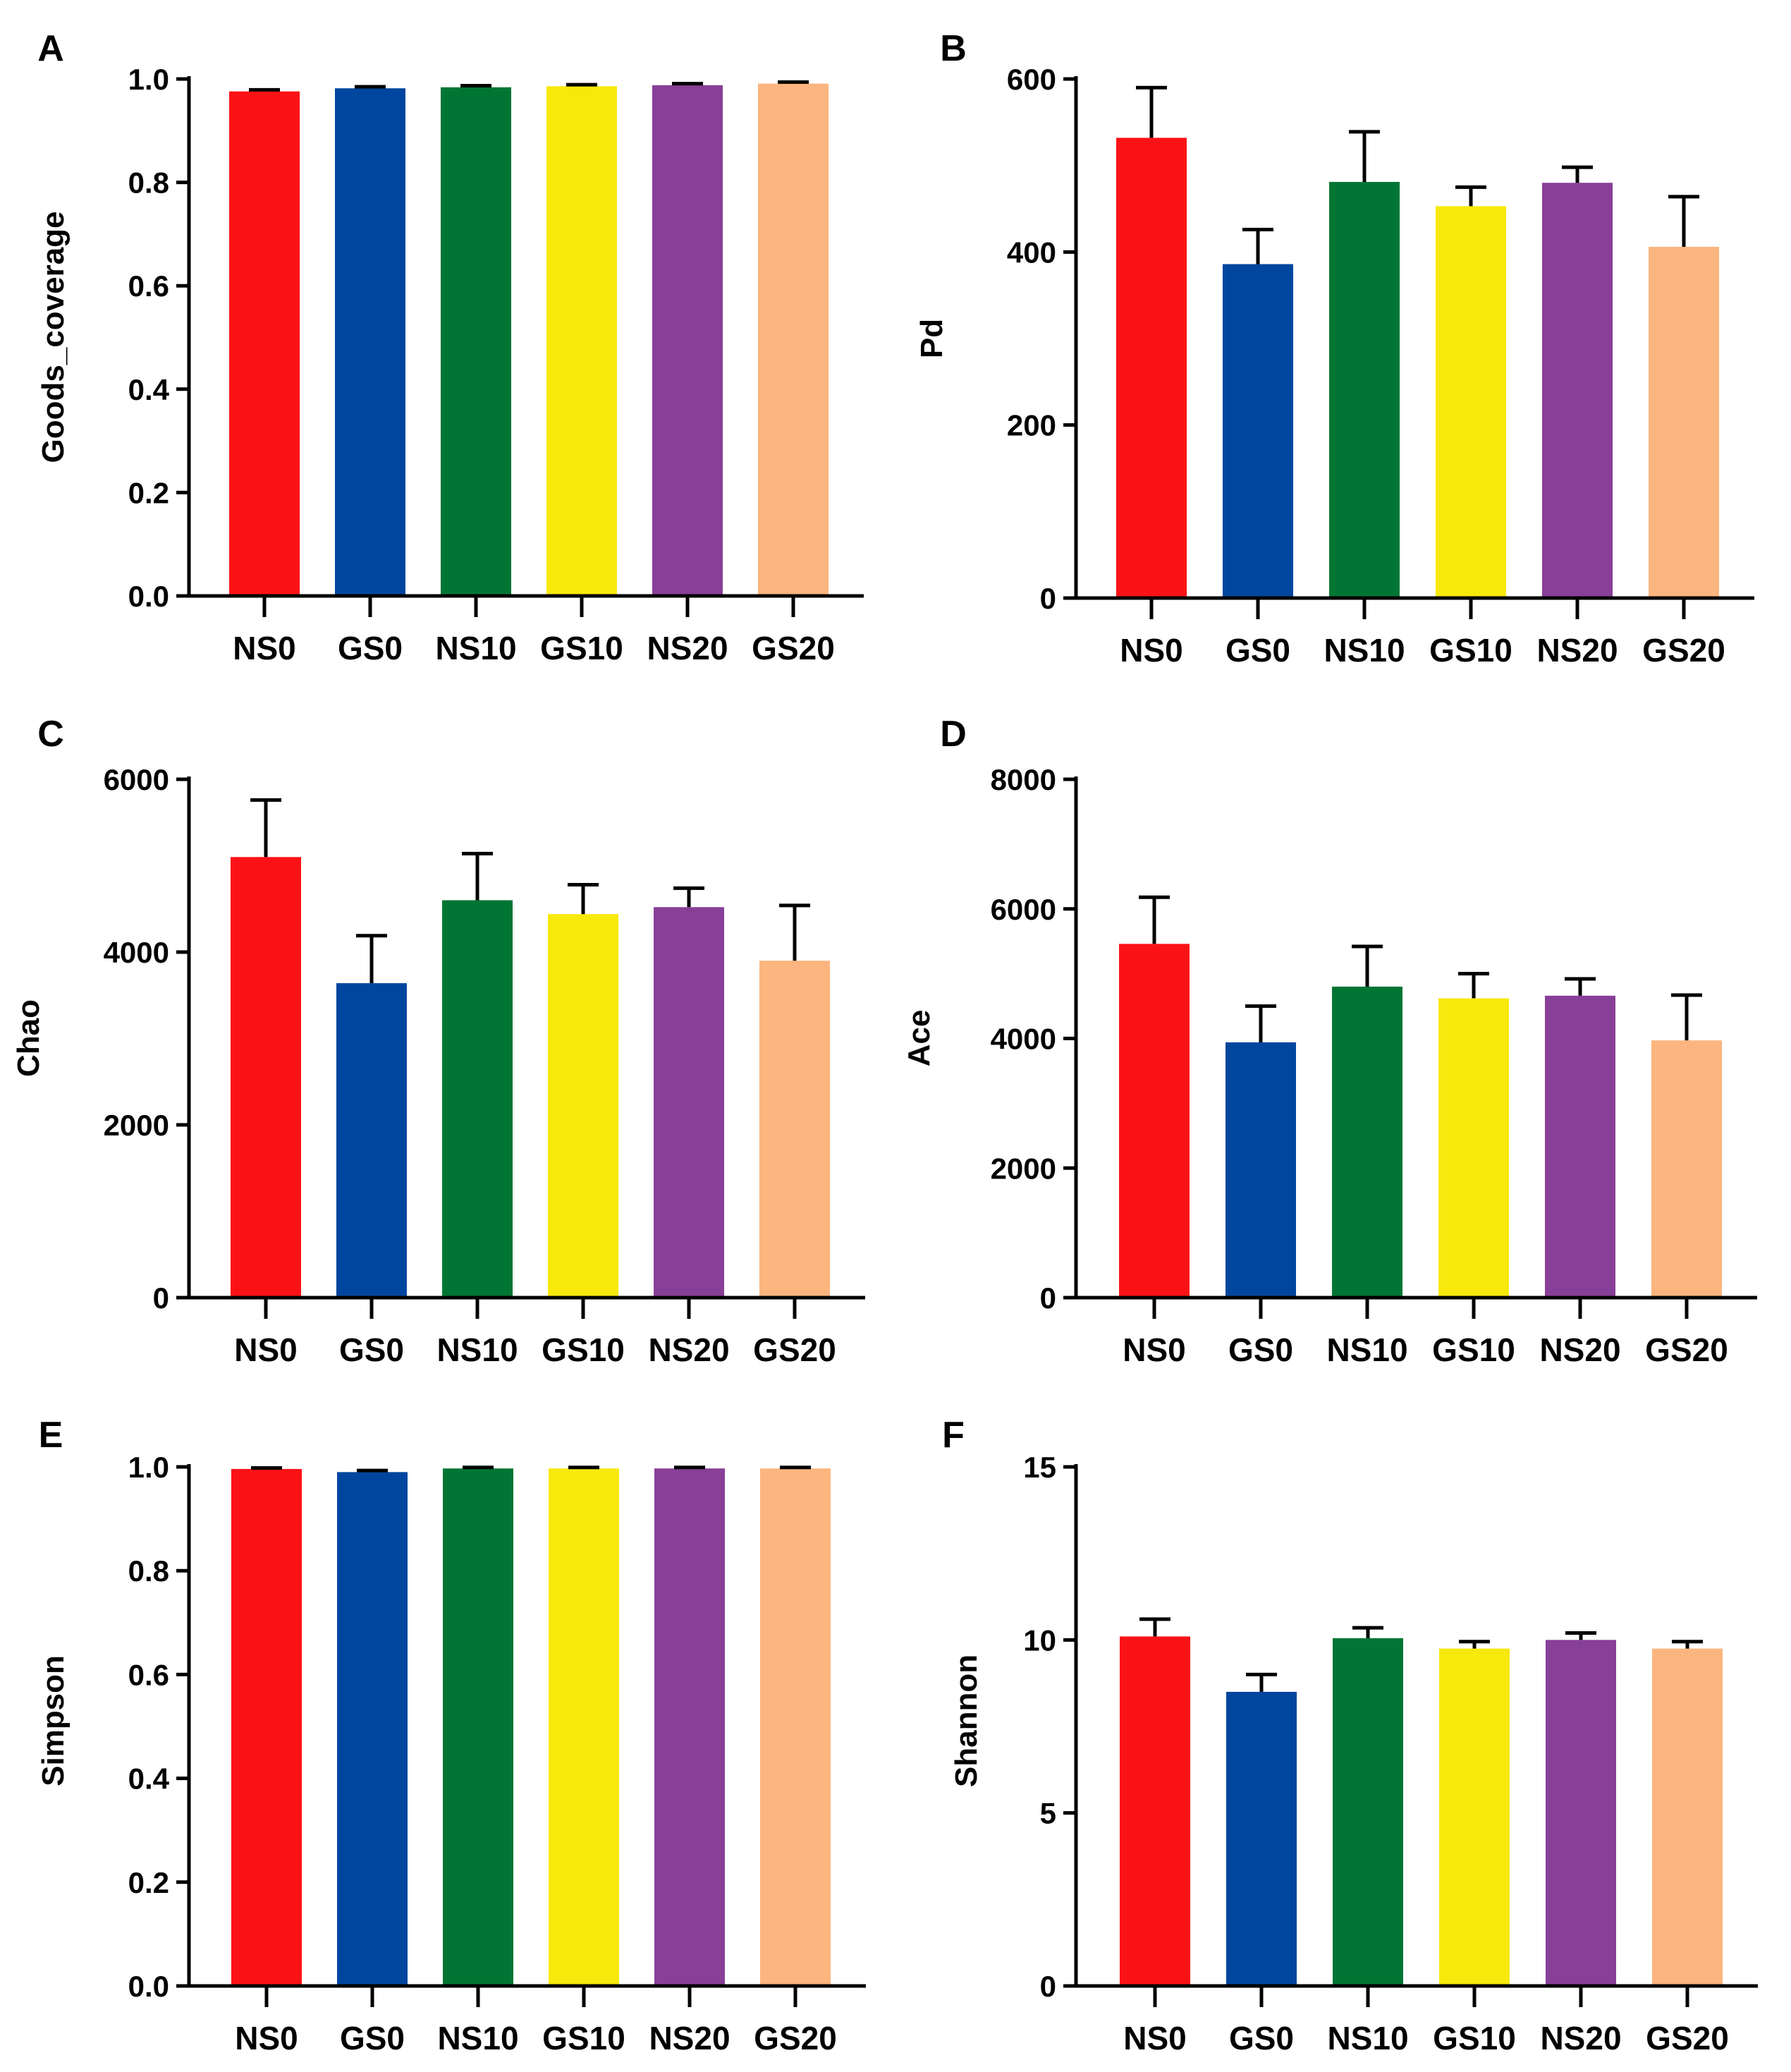 This screenshot has width=1791, height=2072. Describe the element at coordinates (1023, 780) in the screenshot. I see `y-tick-label: 8000` at that location.